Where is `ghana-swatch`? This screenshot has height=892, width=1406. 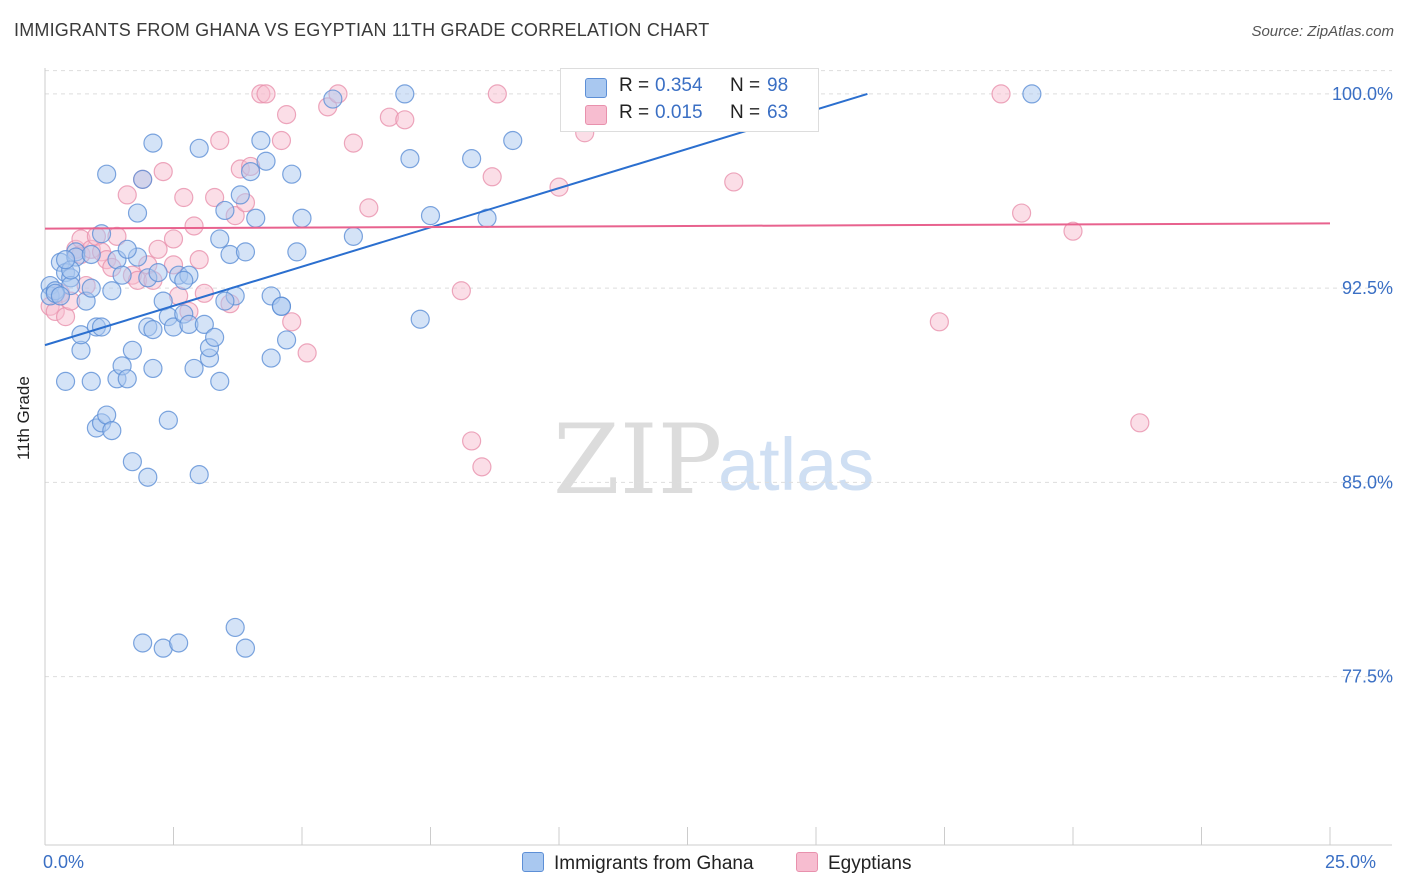 ghana-swatch is located at coordinates (596, 88).